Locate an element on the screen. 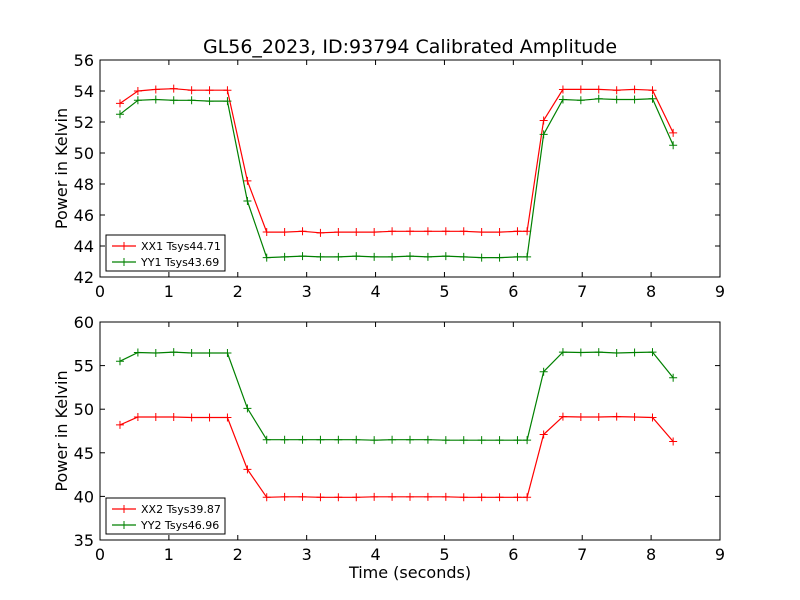 The image size is (800, 600). legend: XX2 Tsys39.87 YY2 Tsys46.96 is located at coordinates (165, 516).